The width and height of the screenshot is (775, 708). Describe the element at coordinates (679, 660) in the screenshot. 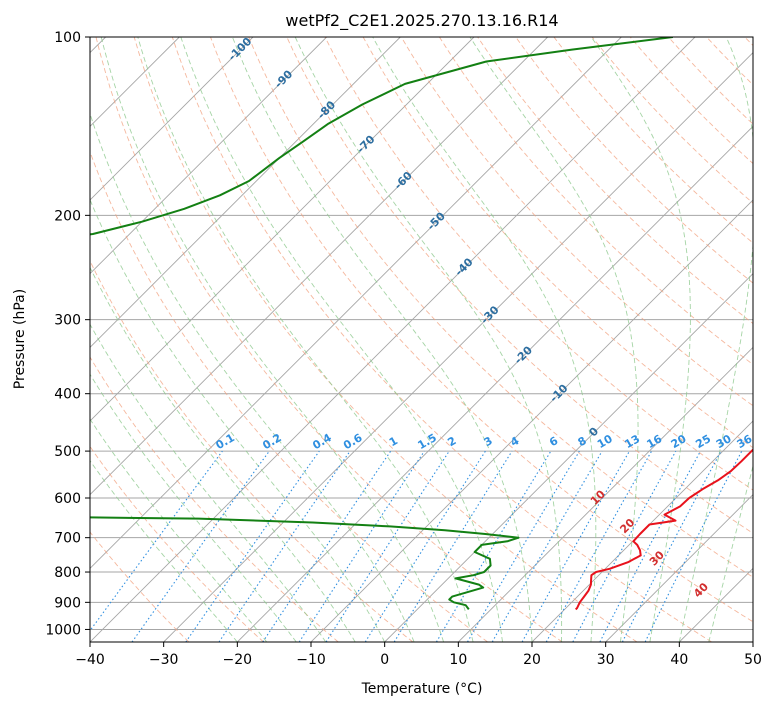

I see `x-tick-label: 40` at that location.